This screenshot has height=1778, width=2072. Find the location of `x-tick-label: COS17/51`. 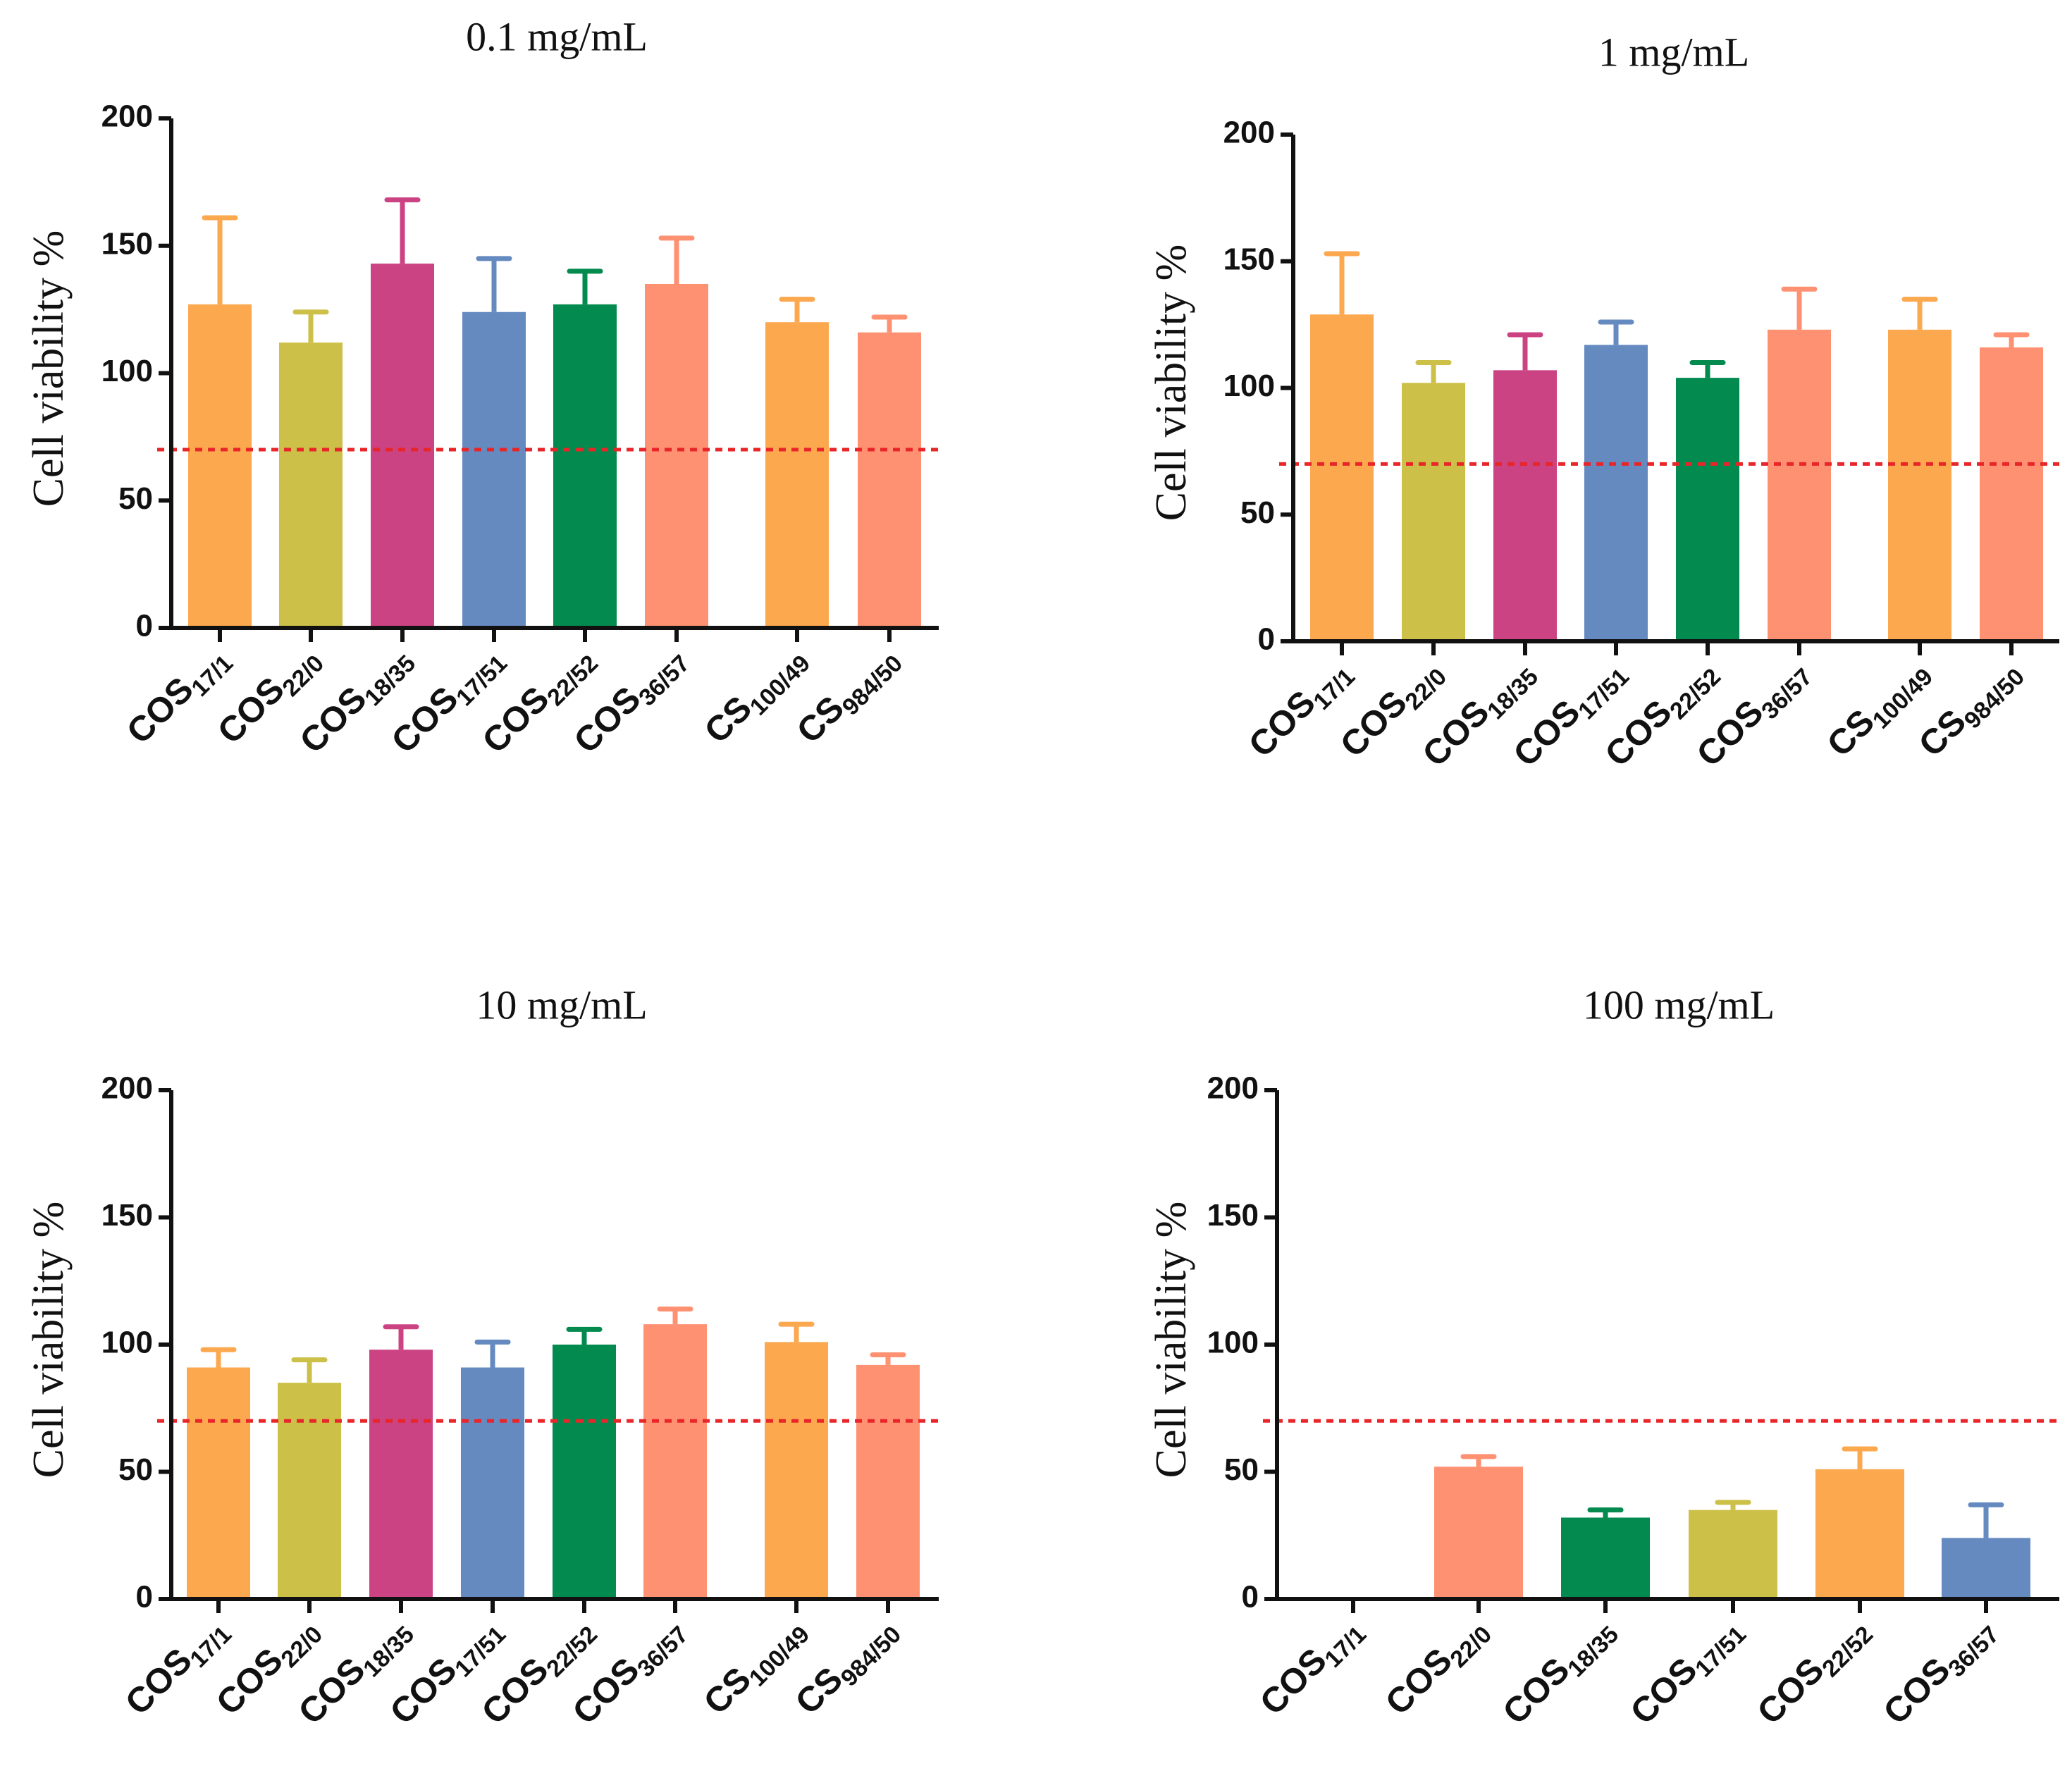

x-tick-label: COS17/51 is located at coordinates (1686, 1671).